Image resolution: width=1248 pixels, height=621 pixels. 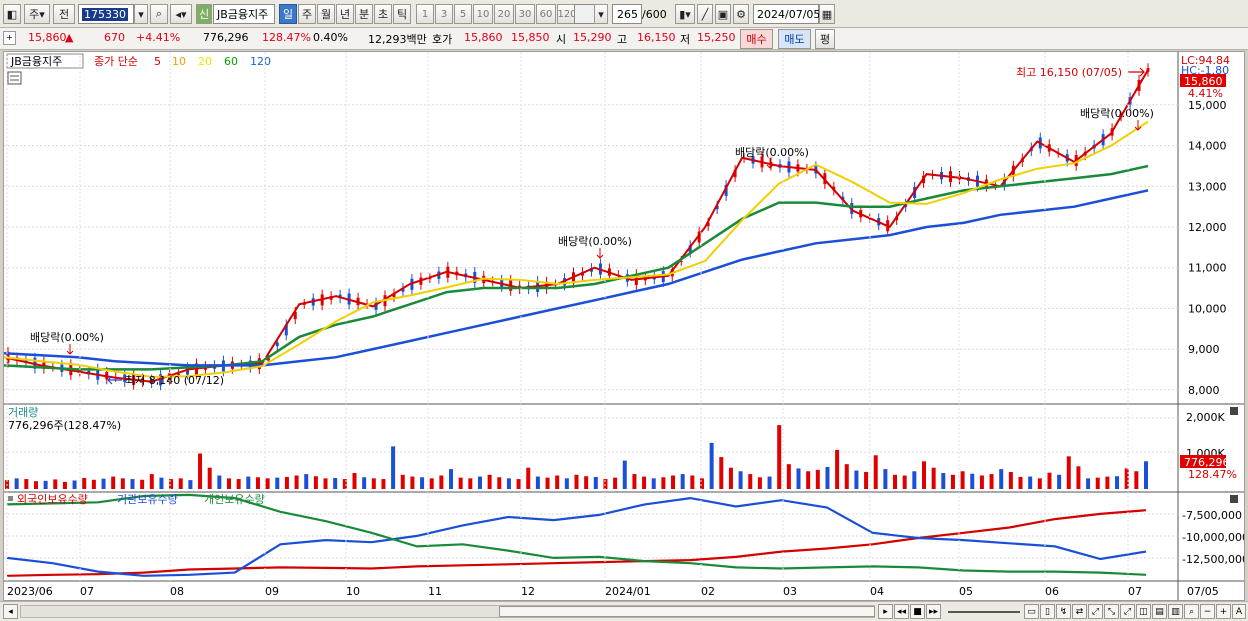 I want to click on tool-icon-3: ↯, so click(x=1063, y=611).